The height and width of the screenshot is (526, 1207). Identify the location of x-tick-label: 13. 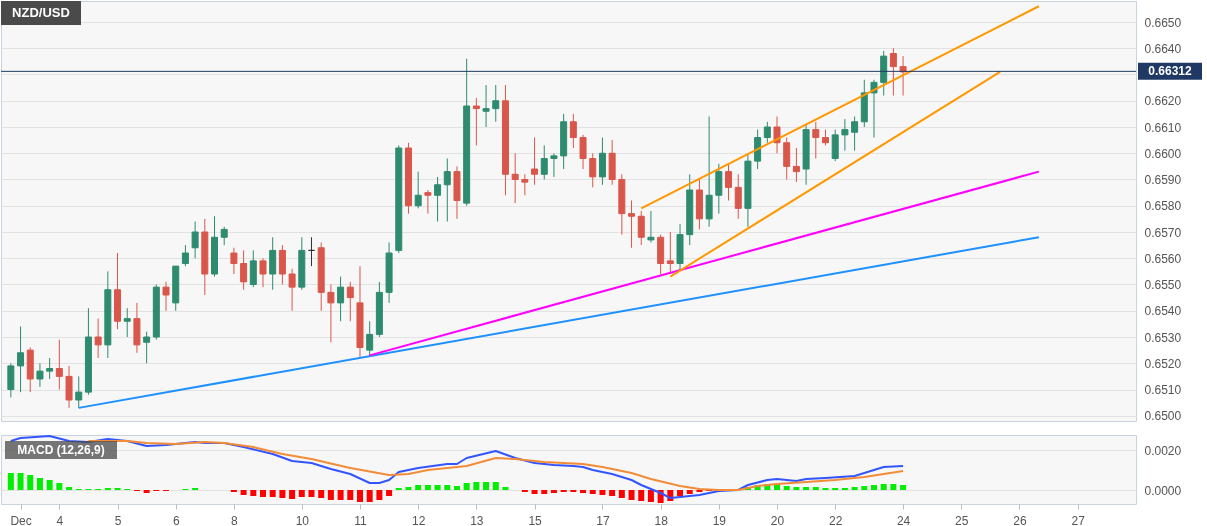
(477, 519).